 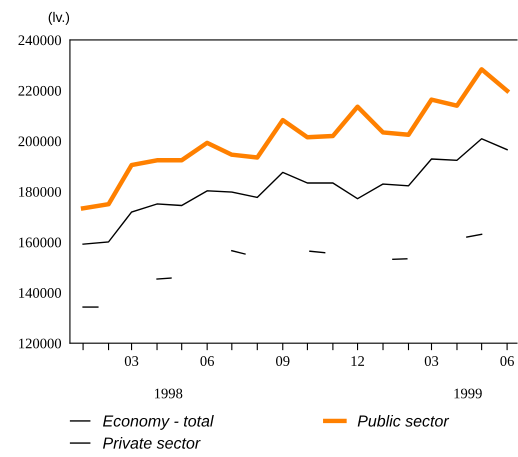 What do you see at coordinates (468, 393) in the screenshot?
I see `text: 1999` at bounding box center [468, 393].